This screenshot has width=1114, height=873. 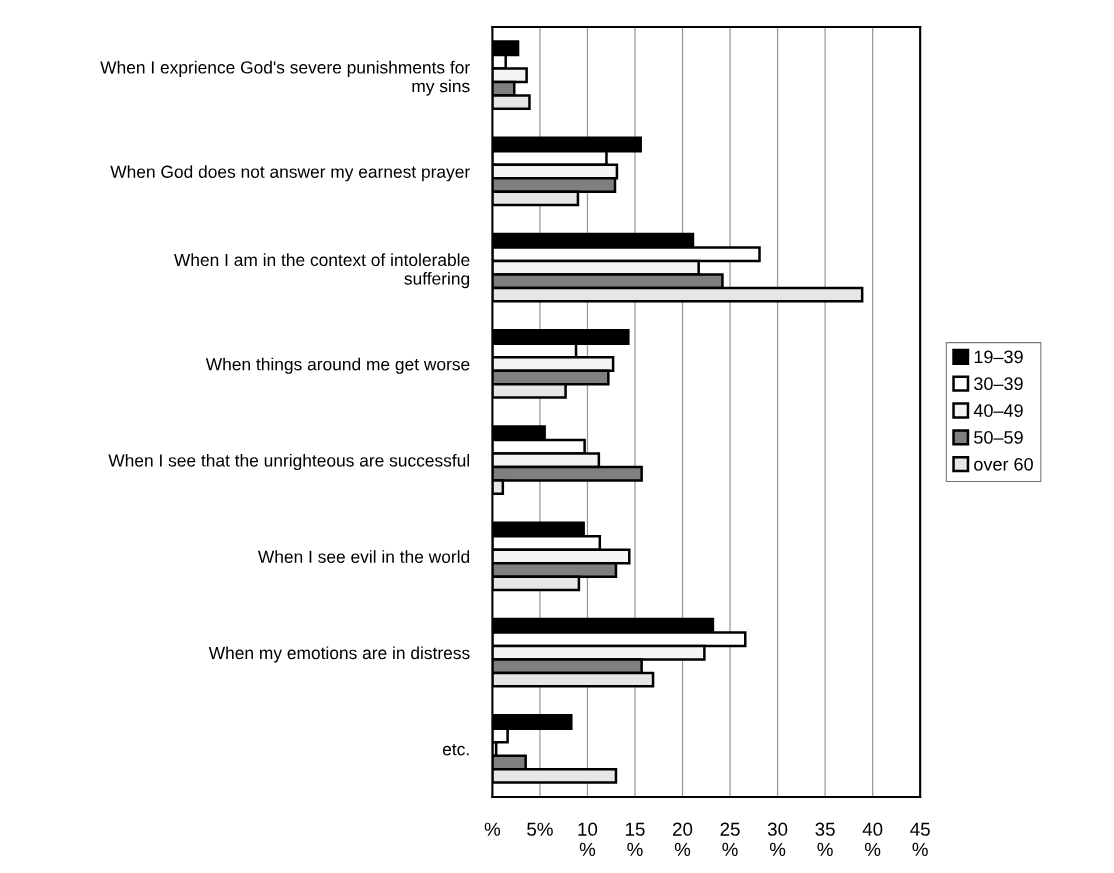 I want to click on x-tick-label: 40 %, so click(x=872, y=839).